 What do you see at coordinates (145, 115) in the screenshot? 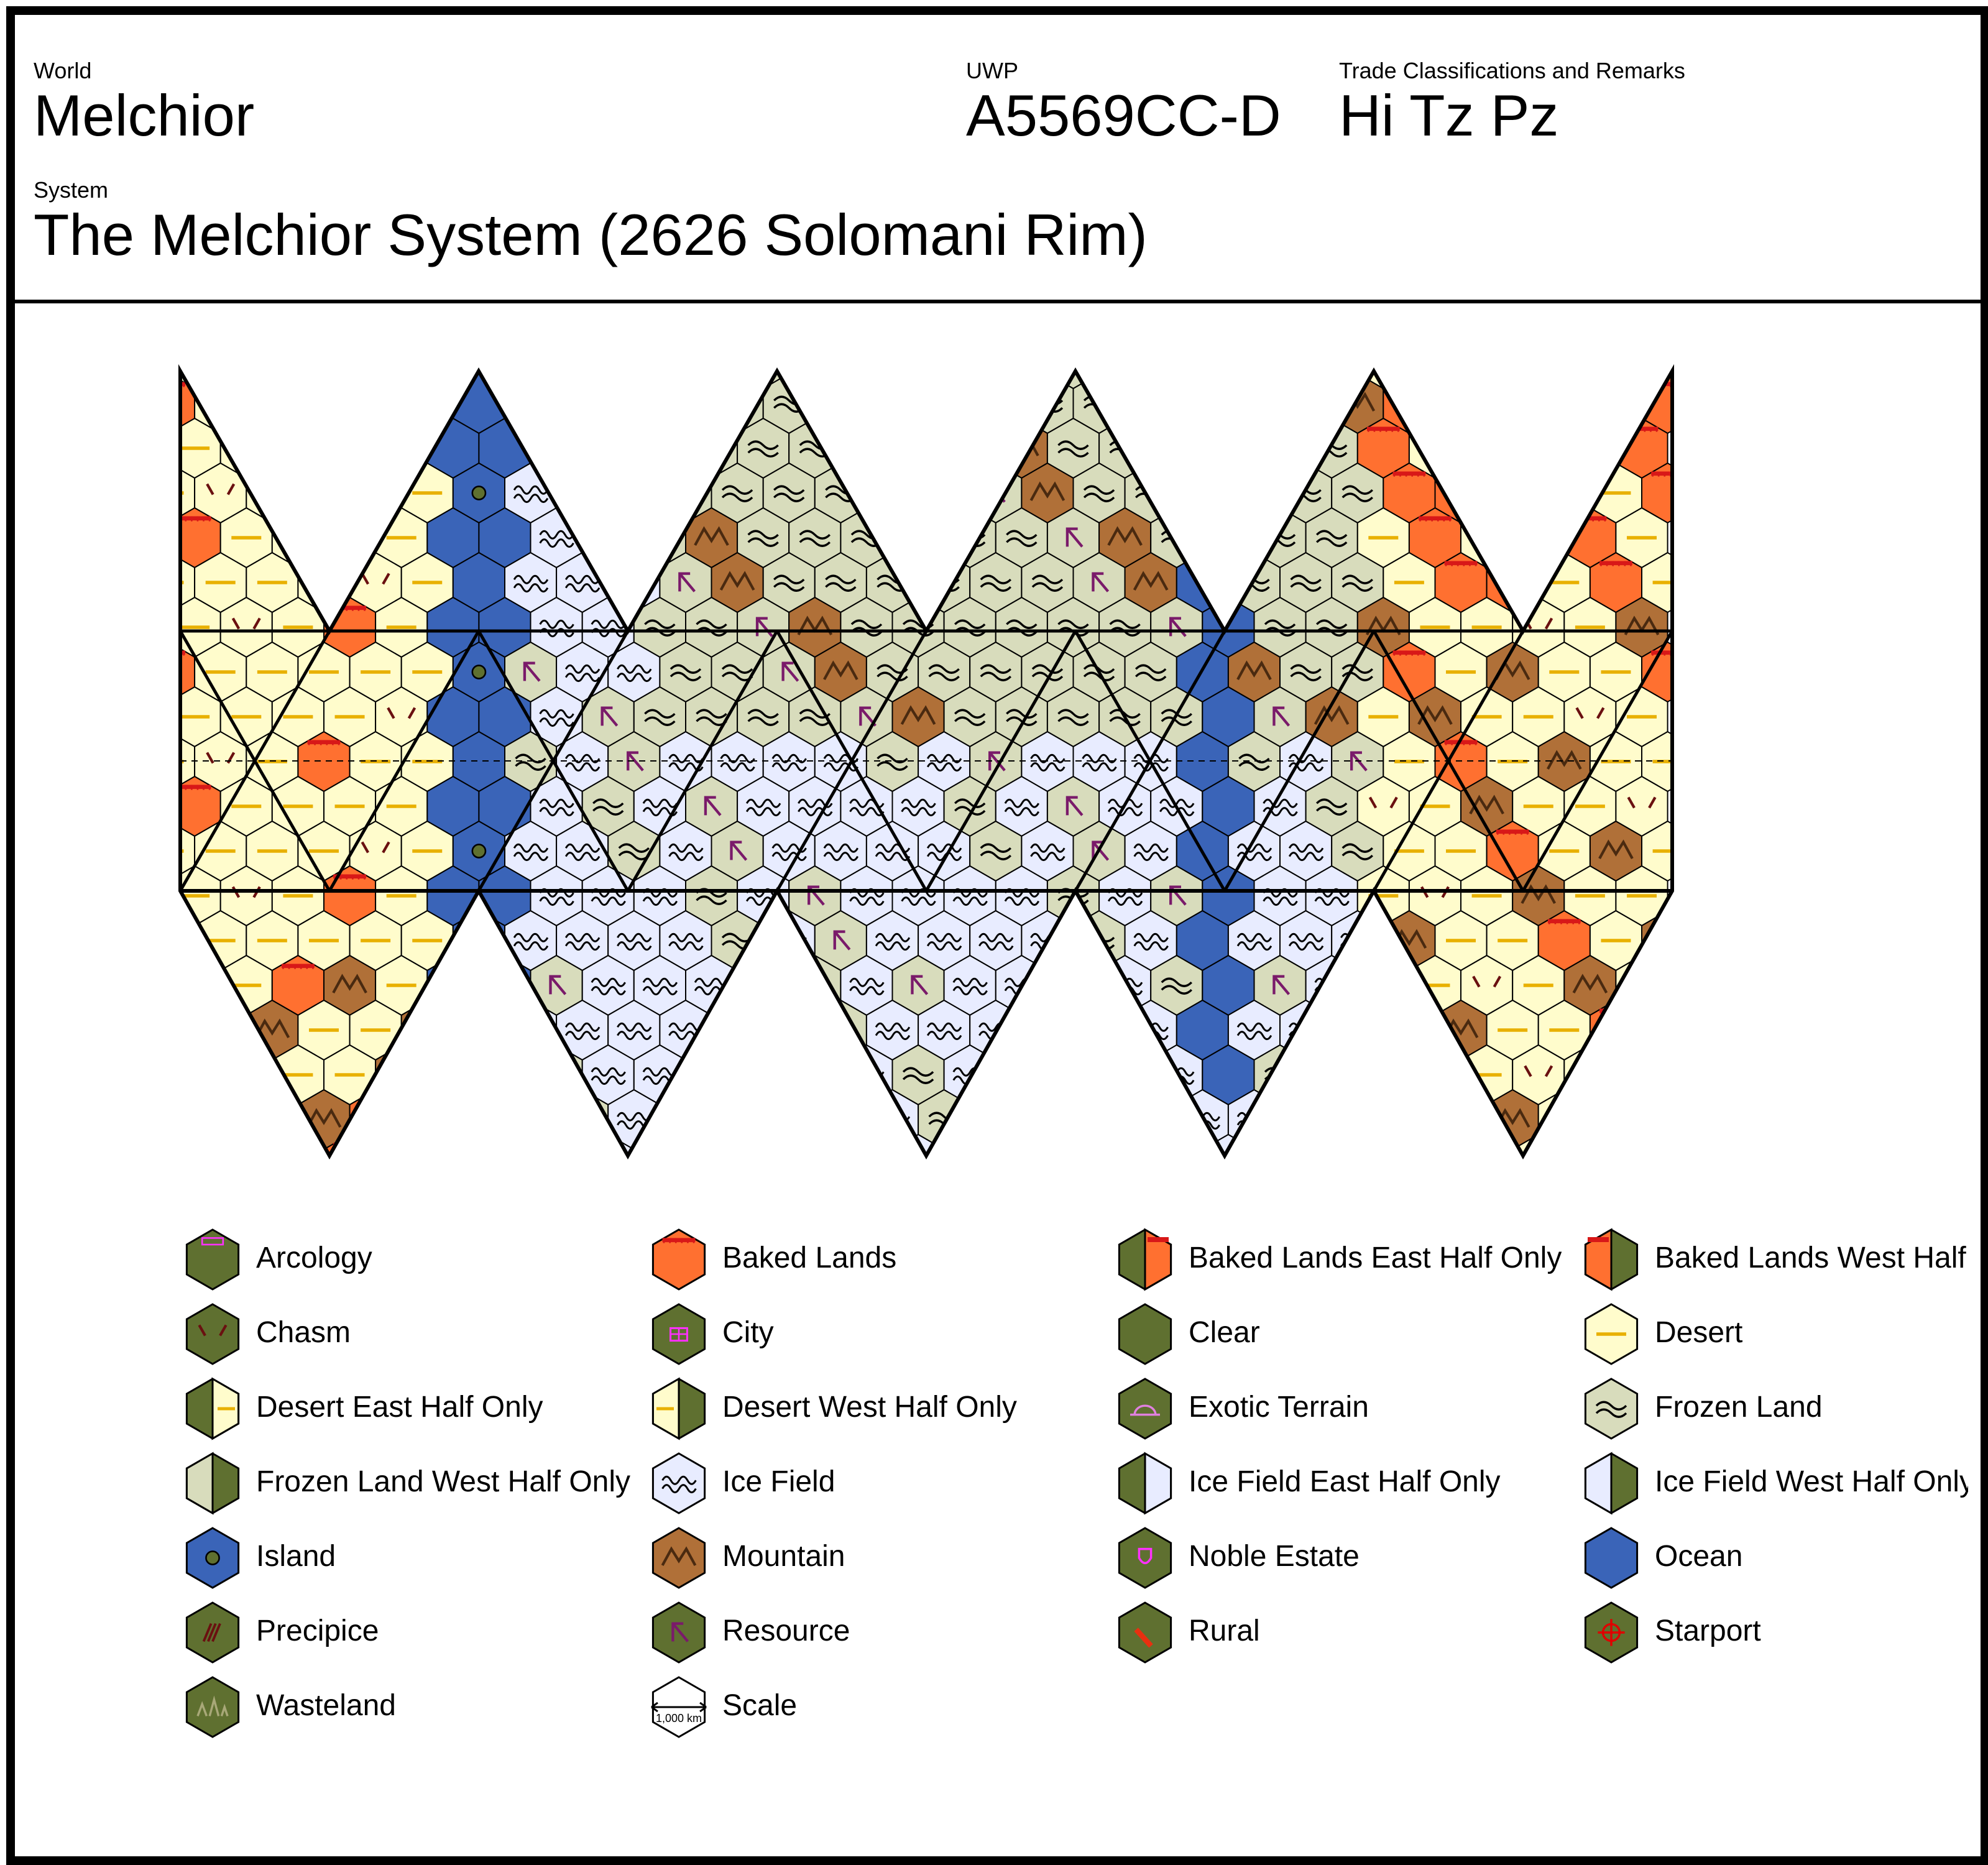
I see `world-name: Melchior` at bounding box center [145, 115].